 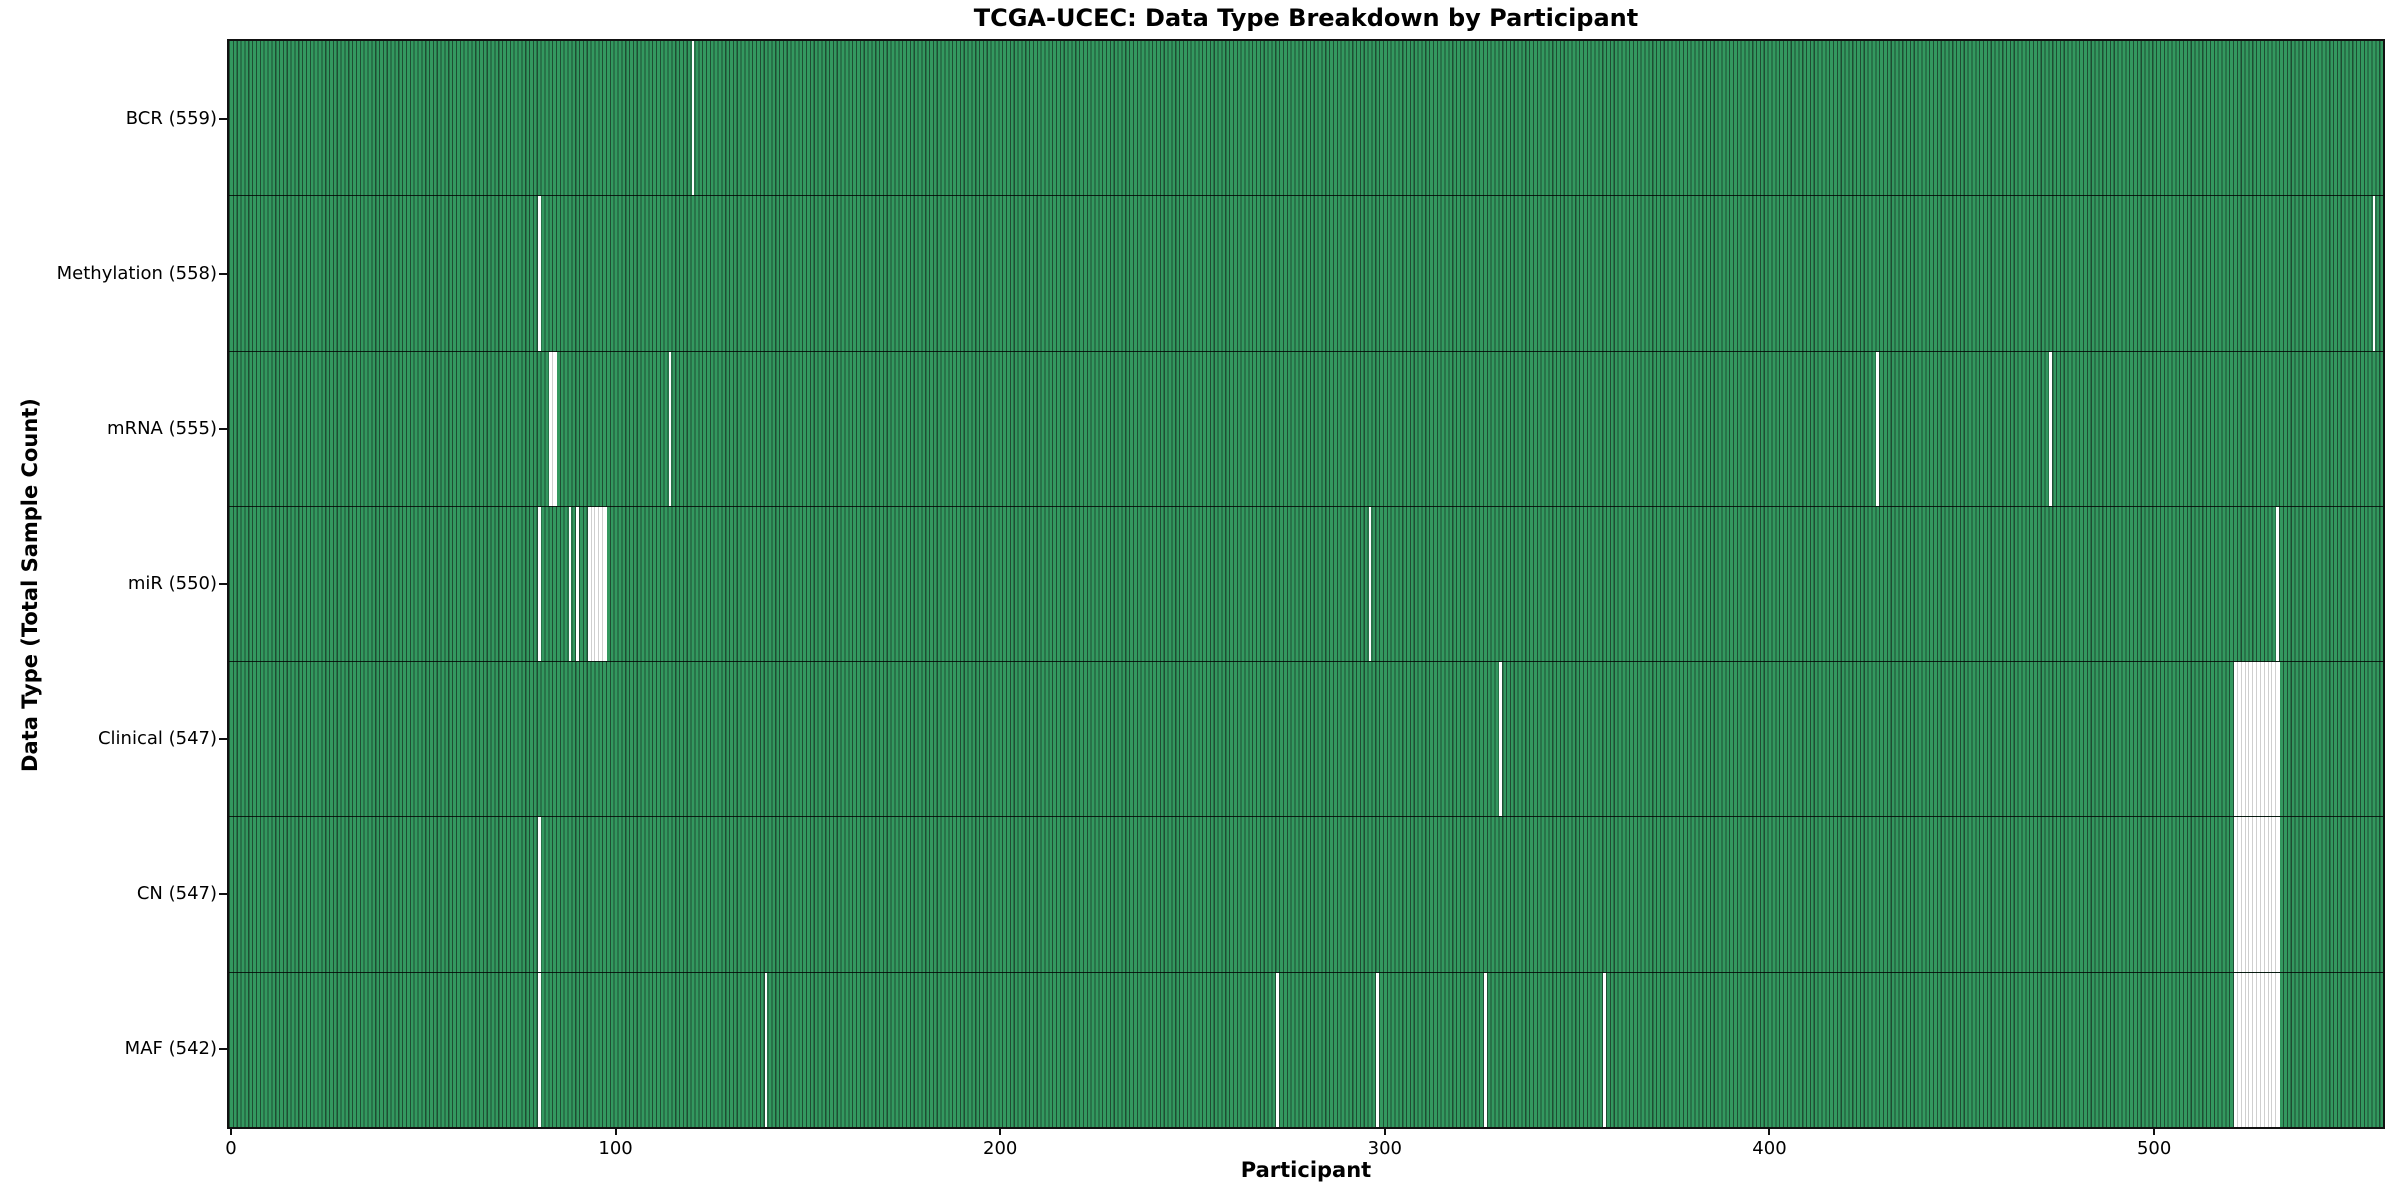 What do you see at coordinates (1306, 428) in the screenshot?
I see `row-mRNA` at bounding box center [1306, 428].